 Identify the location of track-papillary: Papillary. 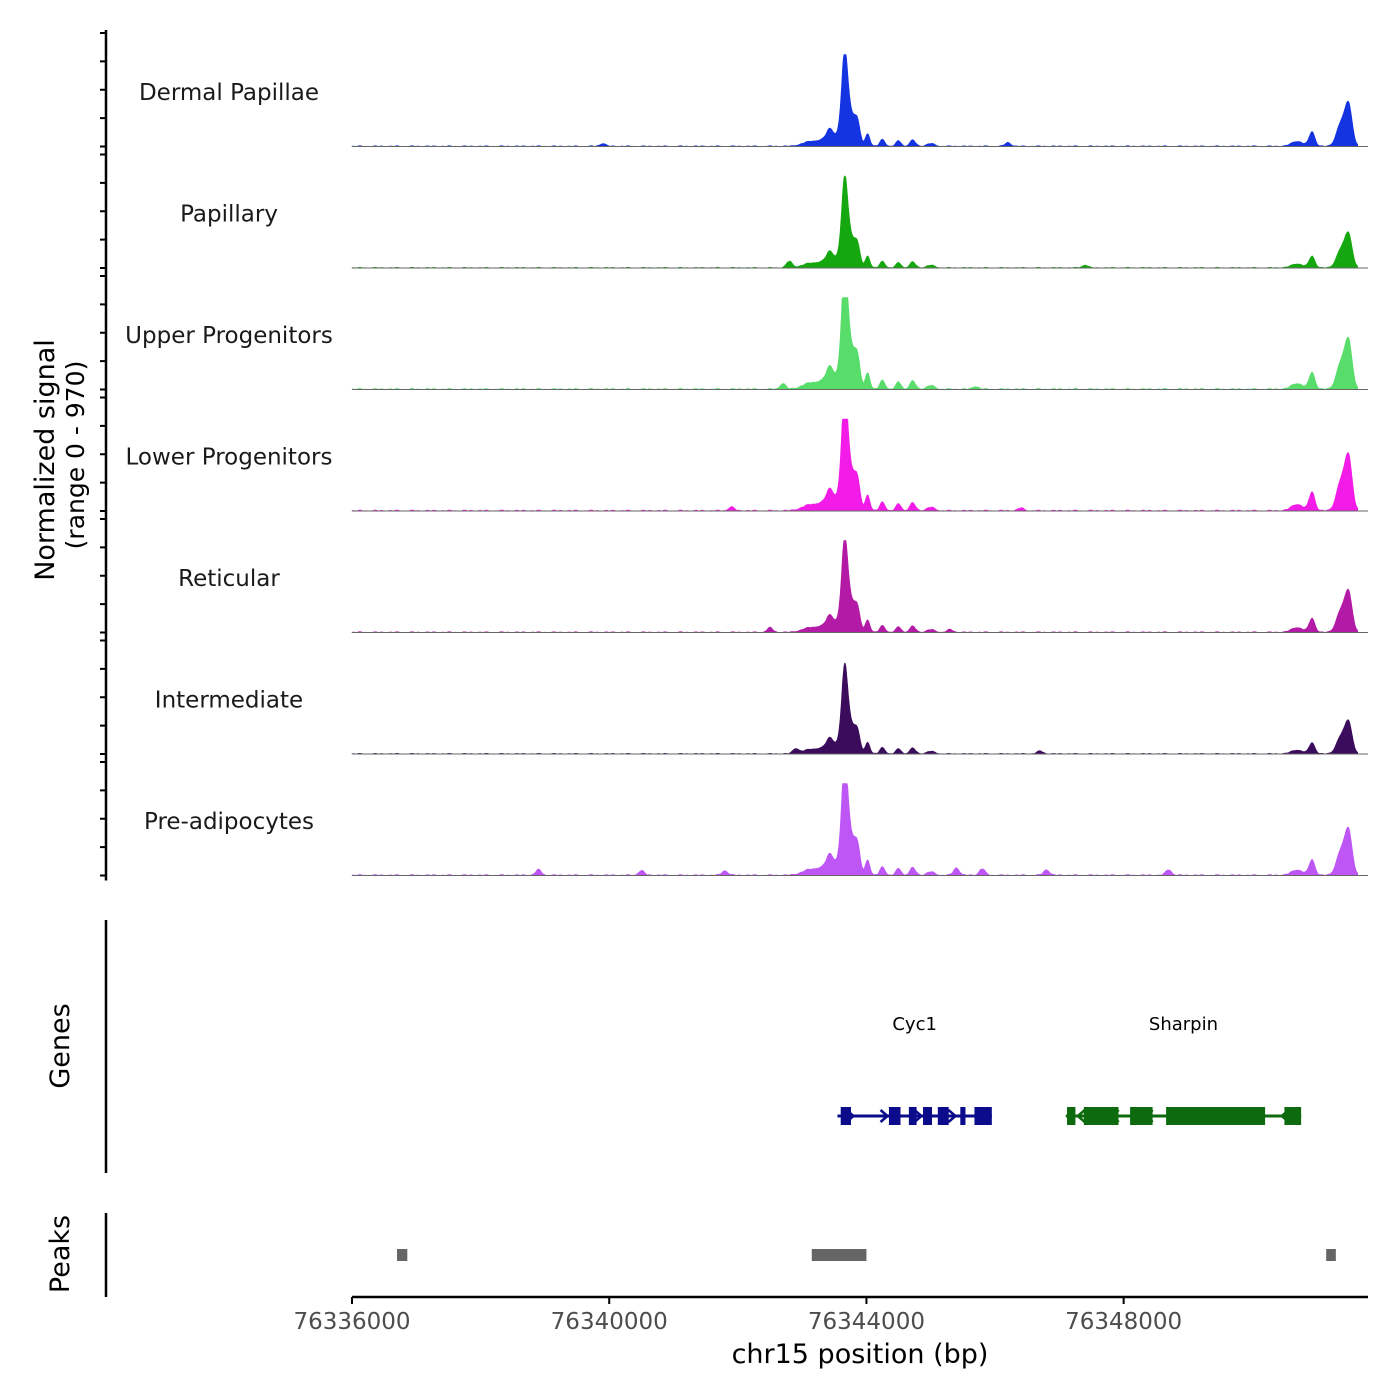
(734, 212).